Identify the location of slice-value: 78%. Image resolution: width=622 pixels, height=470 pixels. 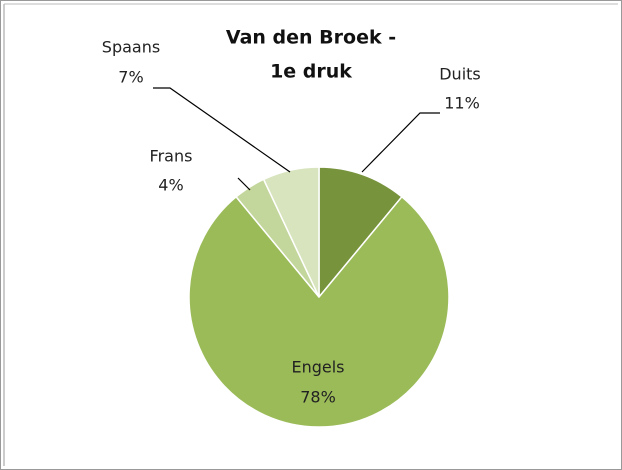
(318, 397).